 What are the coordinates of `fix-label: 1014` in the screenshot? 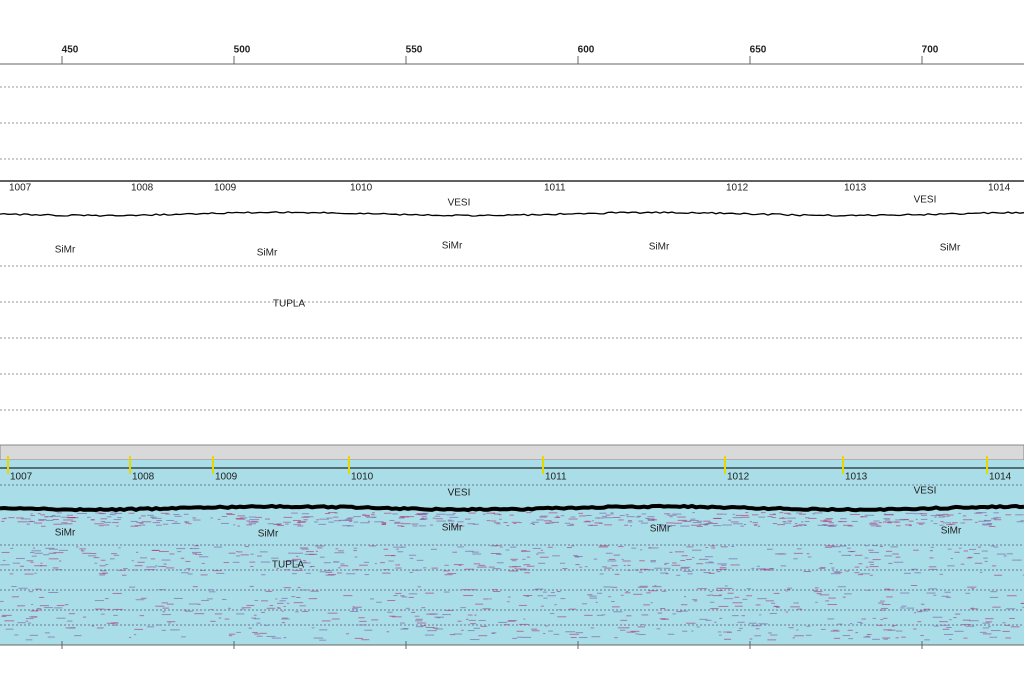 It's located at (999, 188).